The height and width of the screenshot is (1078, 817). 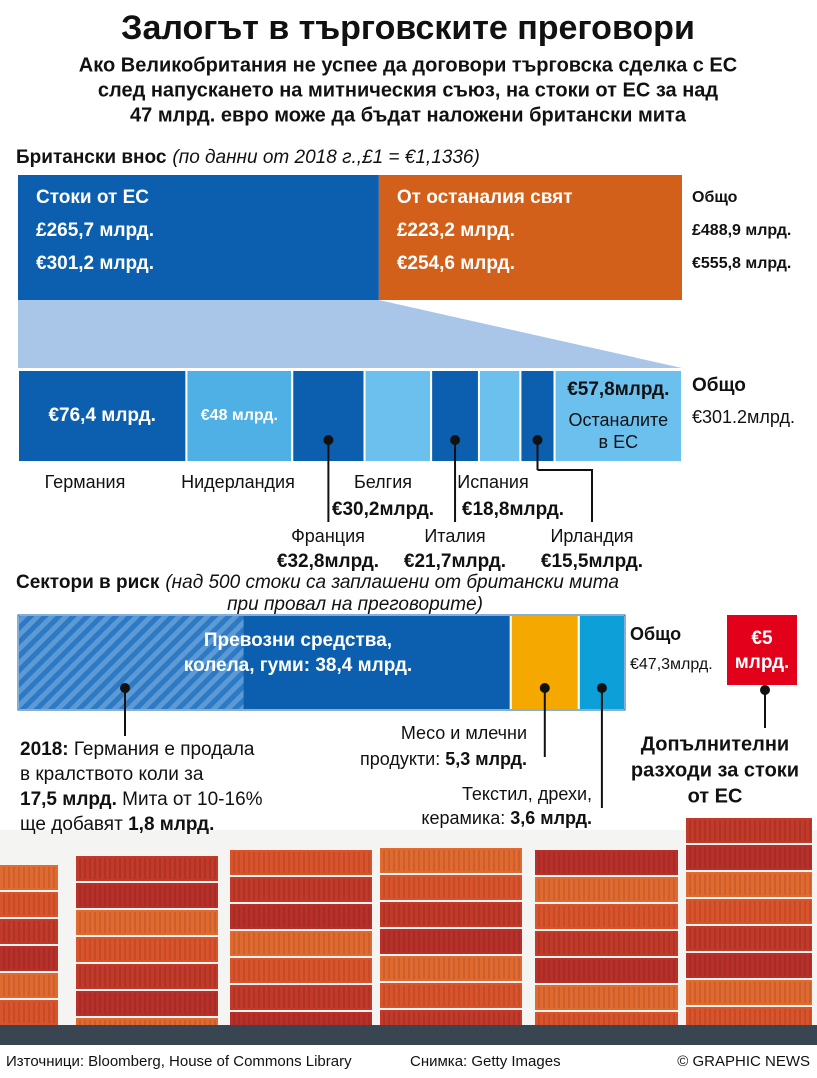 What do you see at coordinates (762, 662) in the screenshot?
I see `extra-label: млрд.` at bounding box center [762, 662].